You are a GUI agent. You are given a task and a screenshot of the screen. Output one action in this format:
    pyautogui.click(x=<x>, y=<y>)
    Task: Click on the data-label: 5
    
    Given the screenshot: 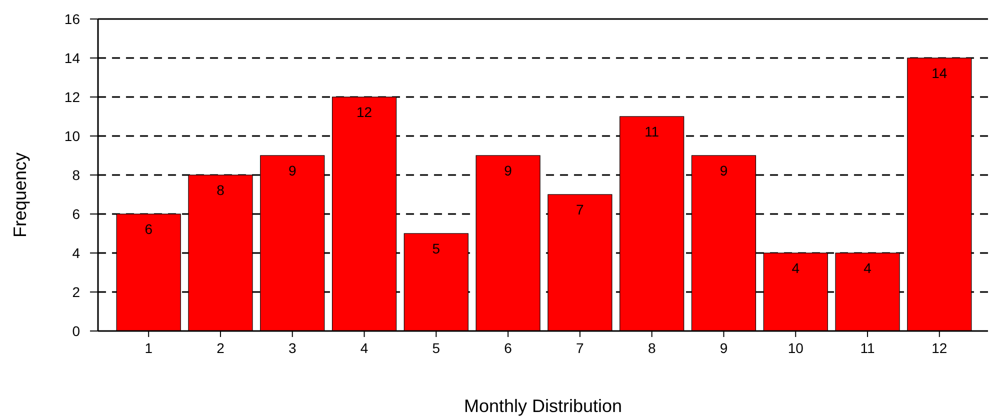 What is the action you would take?
    pyautogui.click(x=436, y=248)
    